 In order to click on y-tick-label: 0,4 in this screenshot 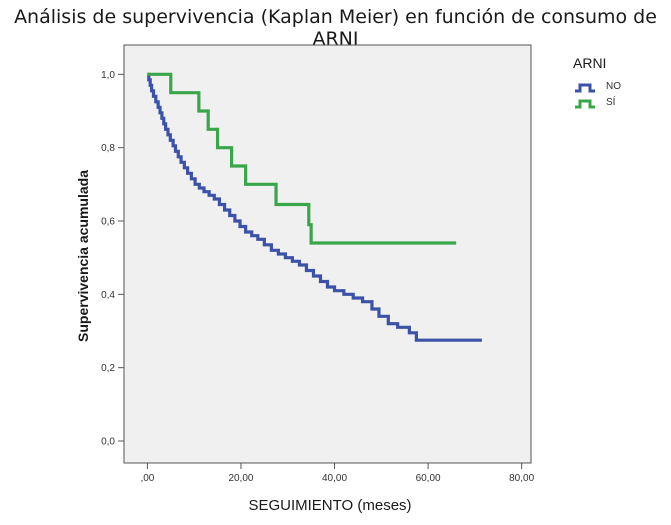, I will do `click(108, 295)`.